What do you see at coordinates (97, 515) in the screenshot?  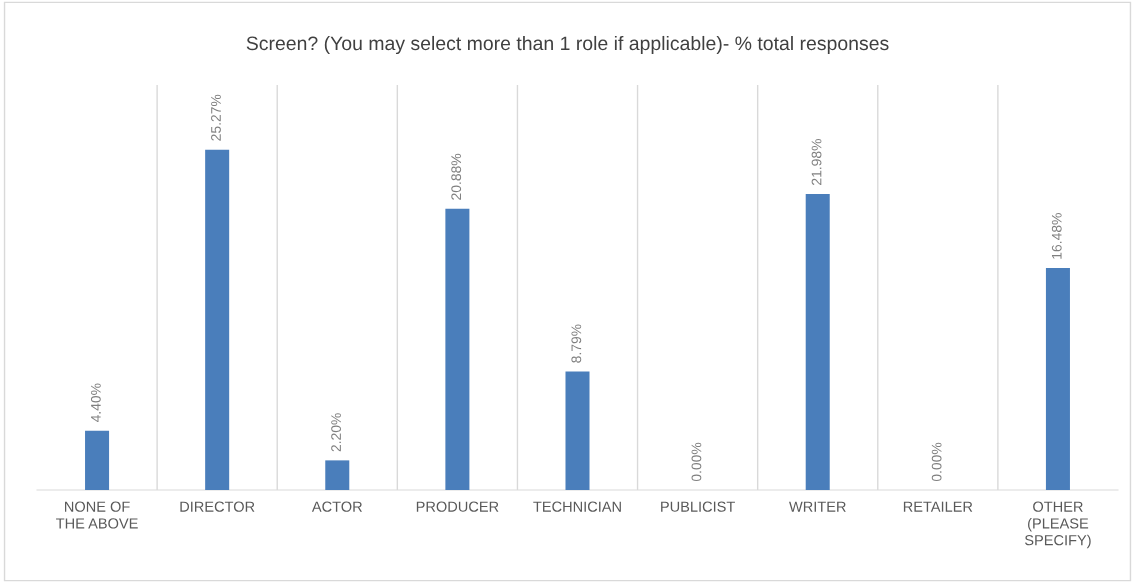 I see `x-tick-label: NONE OF THE ABOVE` at bounding box center [97, 515].